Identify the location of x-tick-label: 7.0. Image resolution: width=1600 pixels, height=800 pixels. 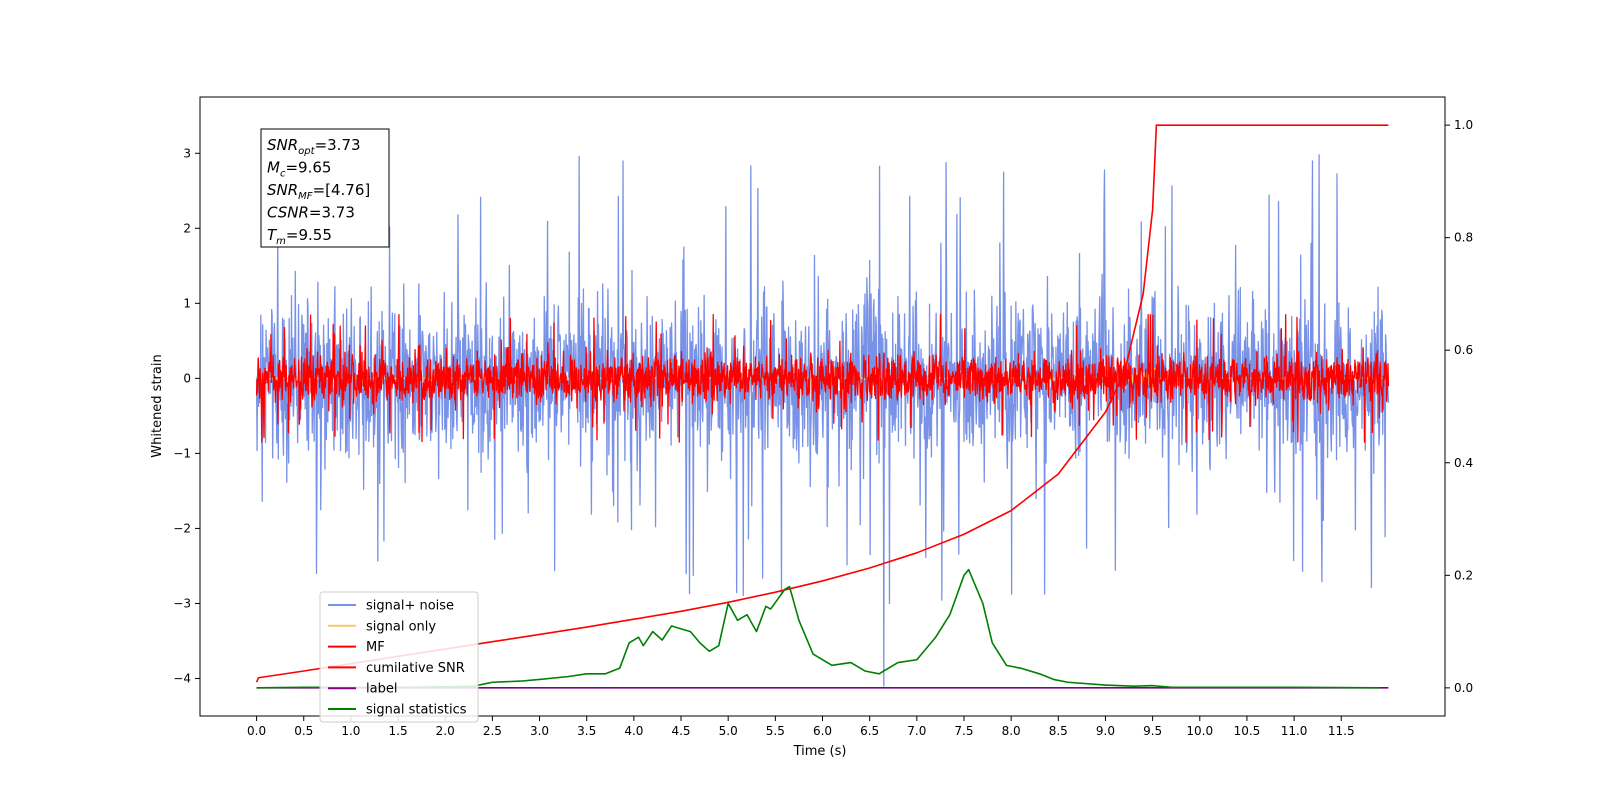
(916, 731).